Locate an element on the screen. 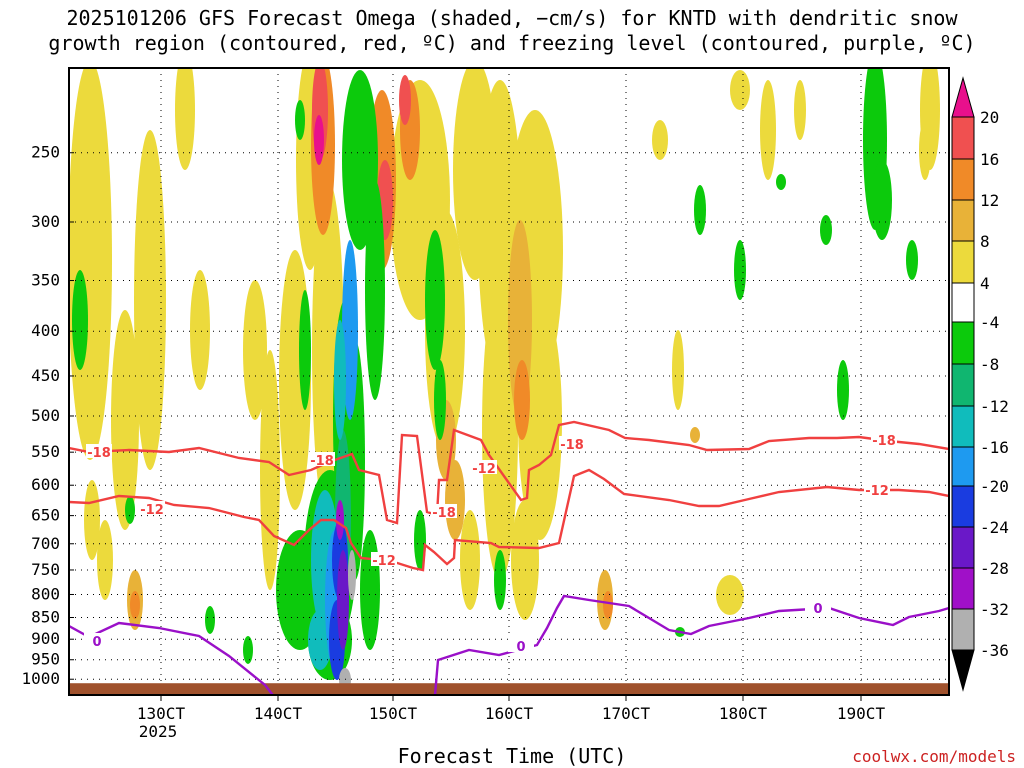 This screenshot has width=1024, height=768. colorbar-tick-label: -16 is located at coordinates (994, 447).